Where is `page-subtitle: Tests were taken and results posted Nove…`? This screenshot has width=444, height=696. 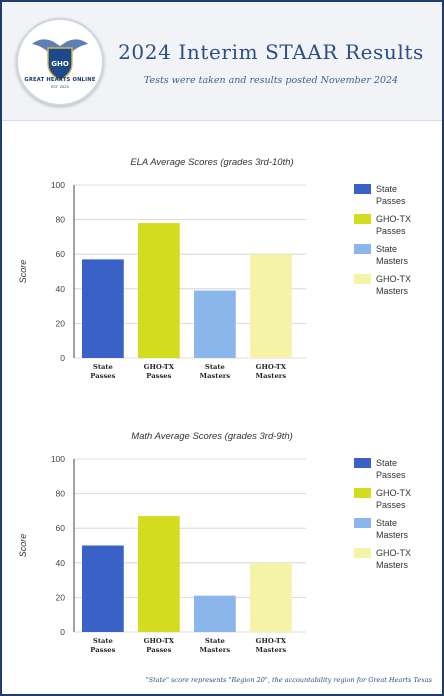
page-subtitle: Tests were taken and results posted Nove… is located at coordinates (271, 80).